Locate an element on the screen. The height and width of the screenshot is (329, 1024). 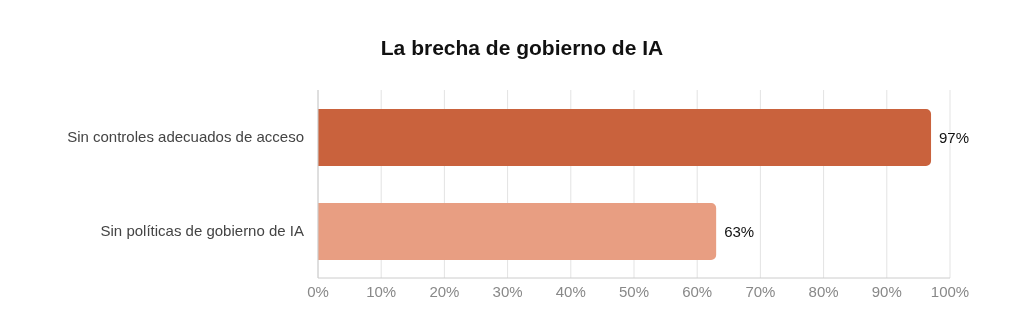
x-tick-label: 30% is located at coordinates (507, 291).